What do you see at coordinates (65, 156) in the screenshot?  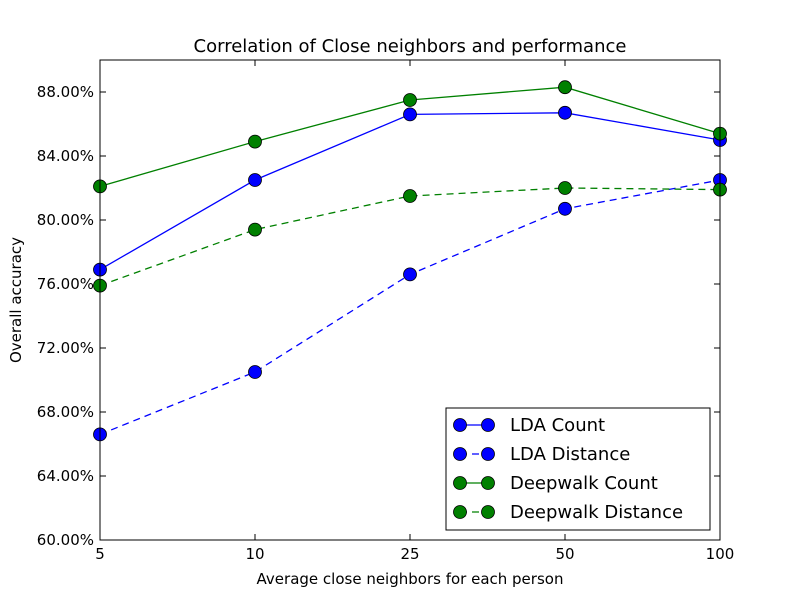 I see `y-tick-label: 84.00%` at bounding box center [65, 156].